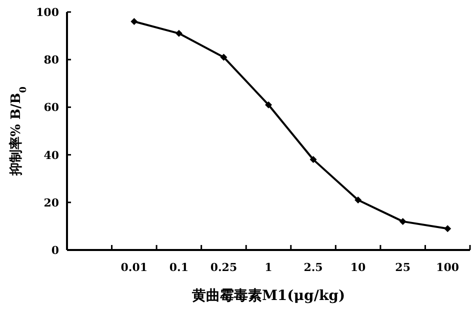 Image resolution: width=474 pixels, height=310 pixels. Describe the element at coordinates (48, 12) in the screenshot. I see `y-tick-label: 100` at that location.